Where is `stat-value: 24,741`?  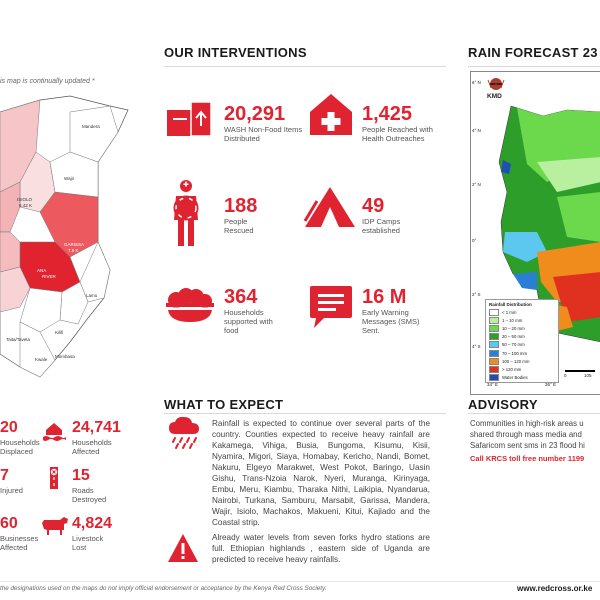
stat-value: 24,741 is located at coordinates (96, 427).